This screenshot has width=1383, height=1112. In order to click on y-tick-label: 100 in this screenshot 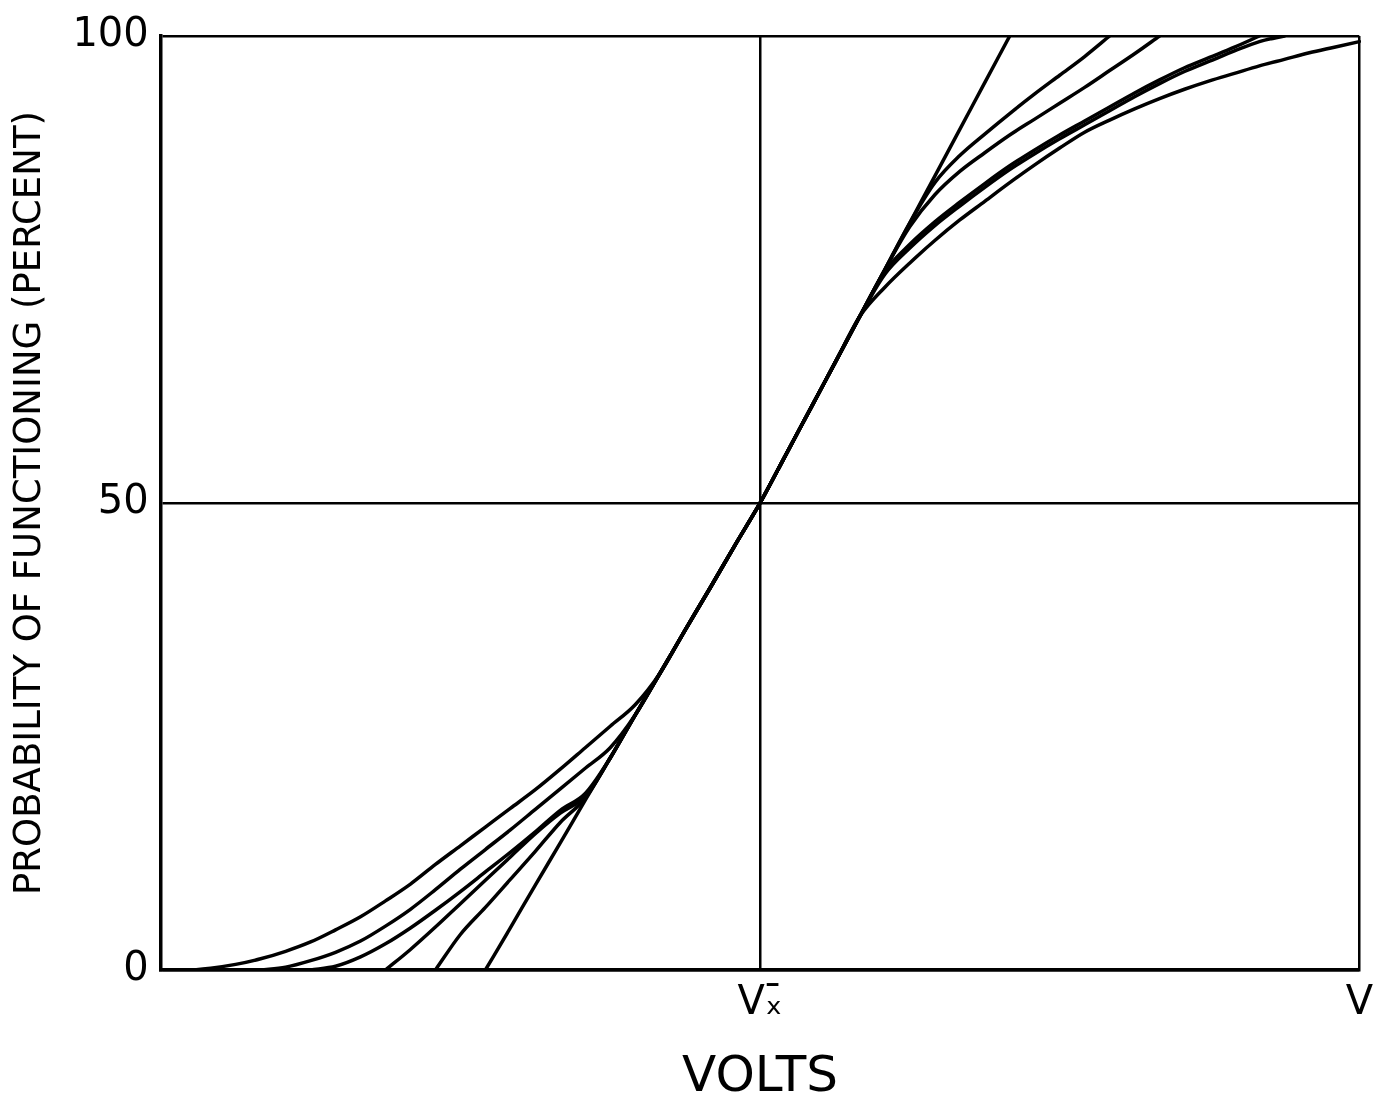, I will do `click(110, 32)`.